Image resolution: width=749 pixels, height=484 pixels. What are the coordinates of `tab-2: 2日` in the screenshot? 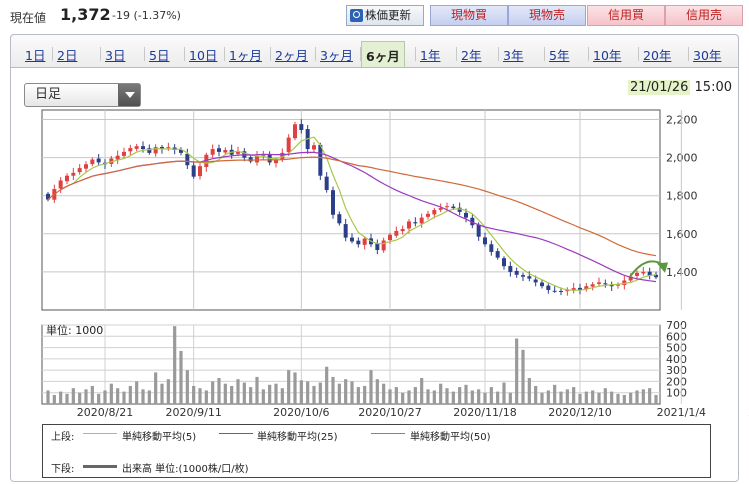 It's located at (67, 55).